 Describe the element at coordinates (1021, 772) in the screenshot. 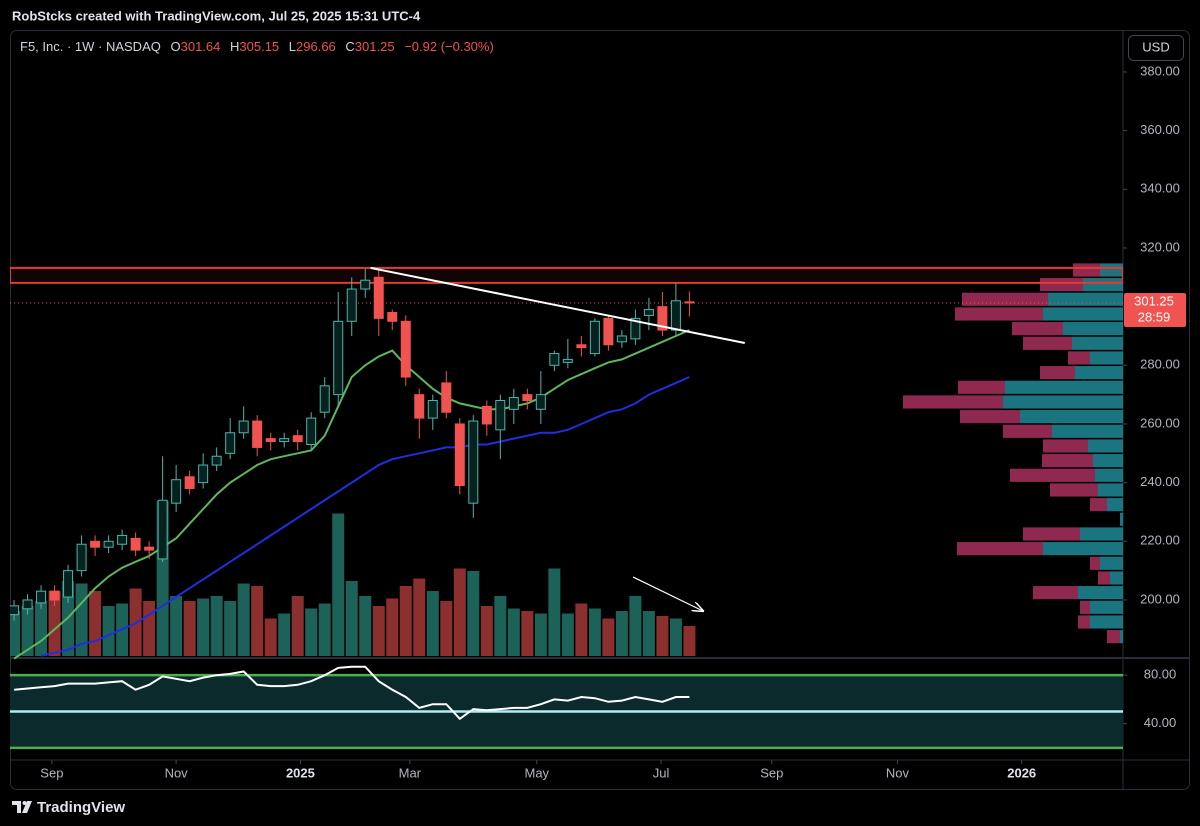

I see `x-tick-label: 2026` at that location.